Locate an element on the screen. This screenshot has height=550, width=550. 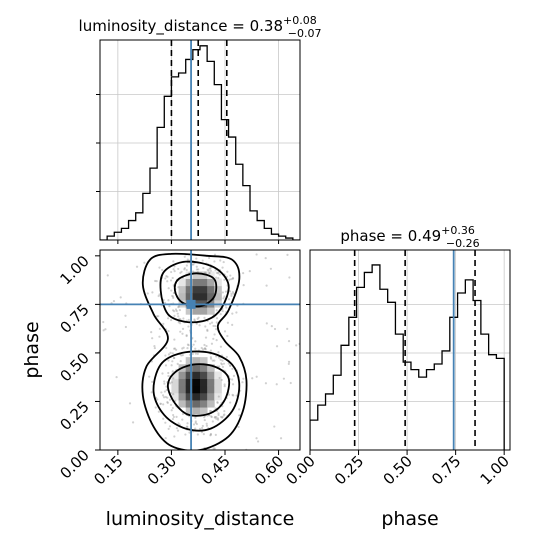
x-axis-label-phase: phase is located at coordinates (409, 519).